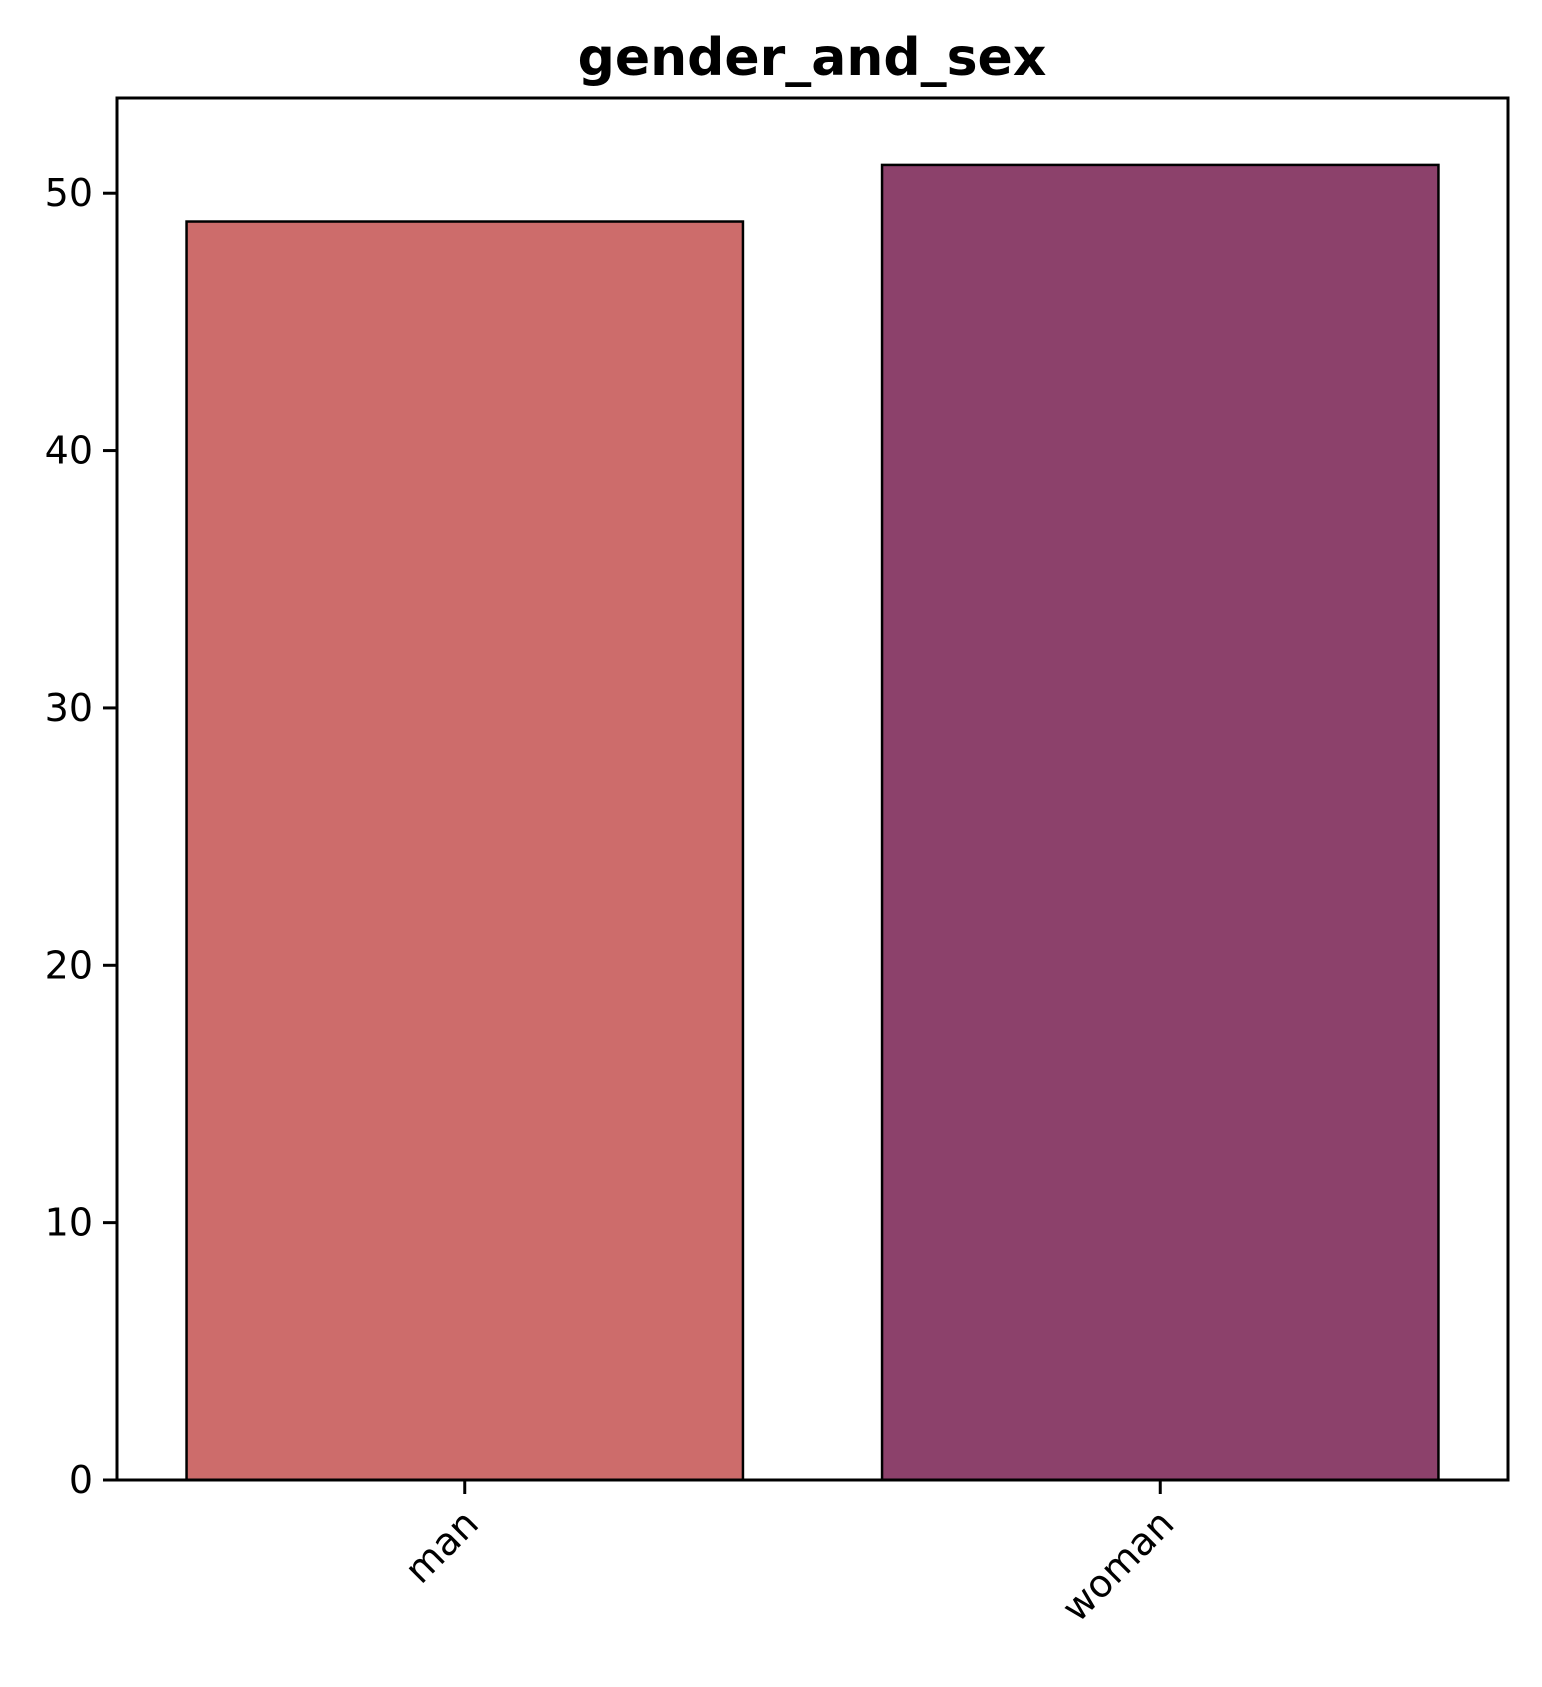  I want to click on x-tick-label: man, so click(441, 1546).